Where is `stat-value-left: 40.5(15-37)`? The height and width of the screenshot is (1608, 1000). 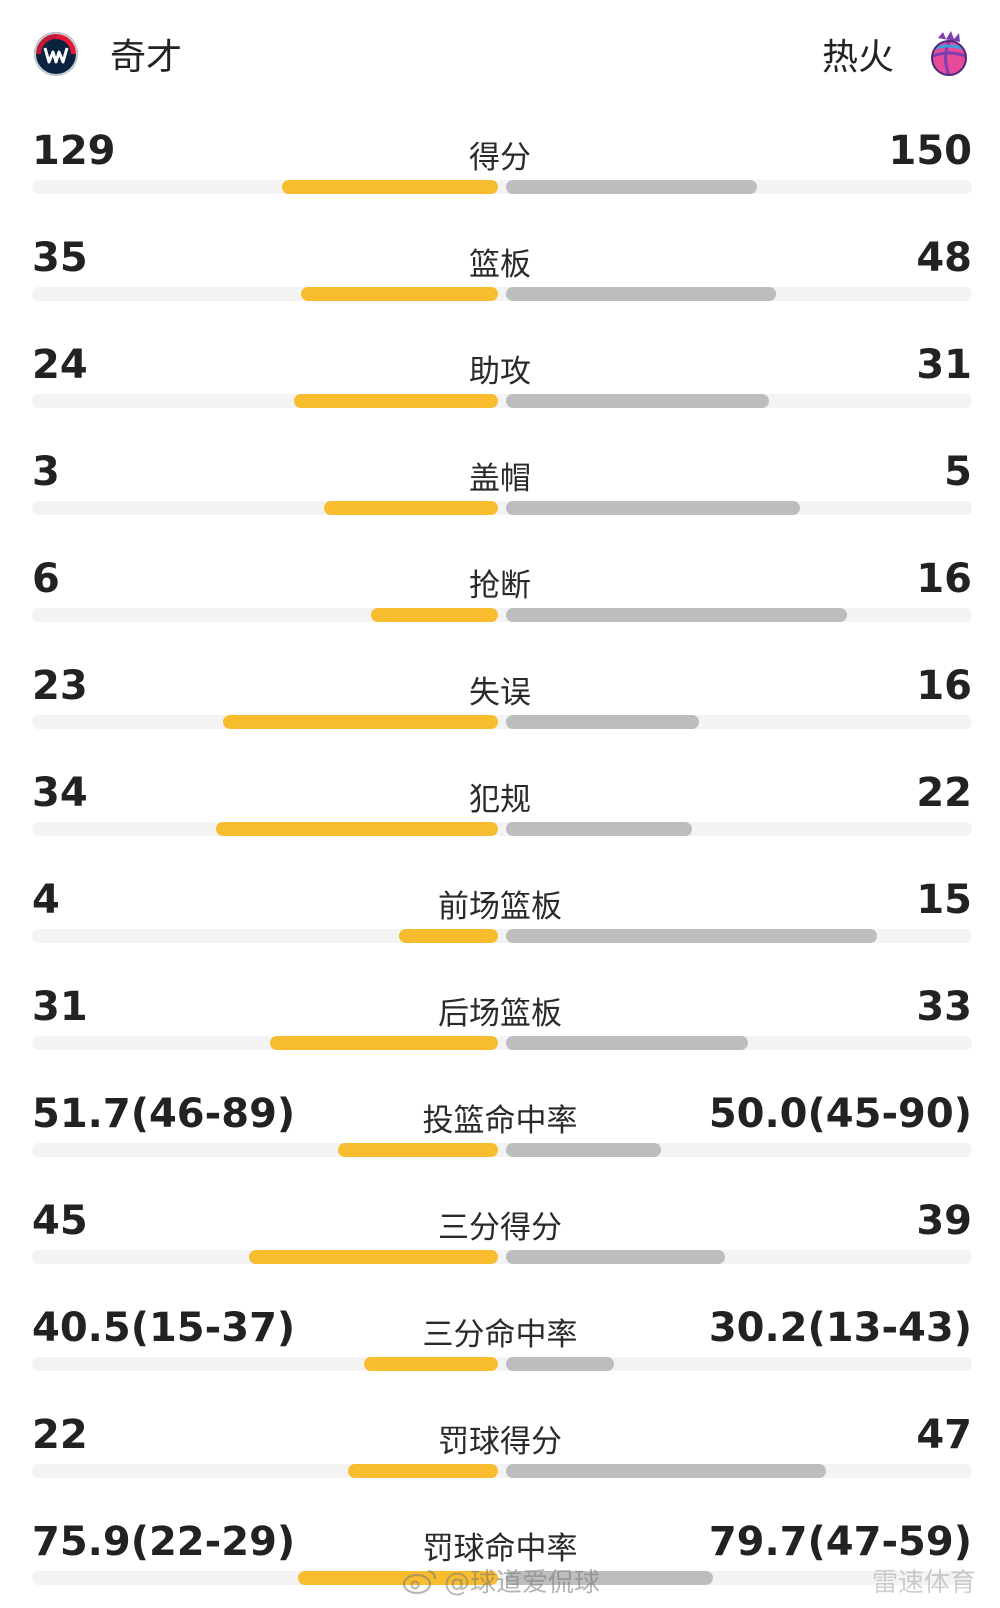 stat-value-left: 40.5(15-37) is located at coordinates (164, 1328).